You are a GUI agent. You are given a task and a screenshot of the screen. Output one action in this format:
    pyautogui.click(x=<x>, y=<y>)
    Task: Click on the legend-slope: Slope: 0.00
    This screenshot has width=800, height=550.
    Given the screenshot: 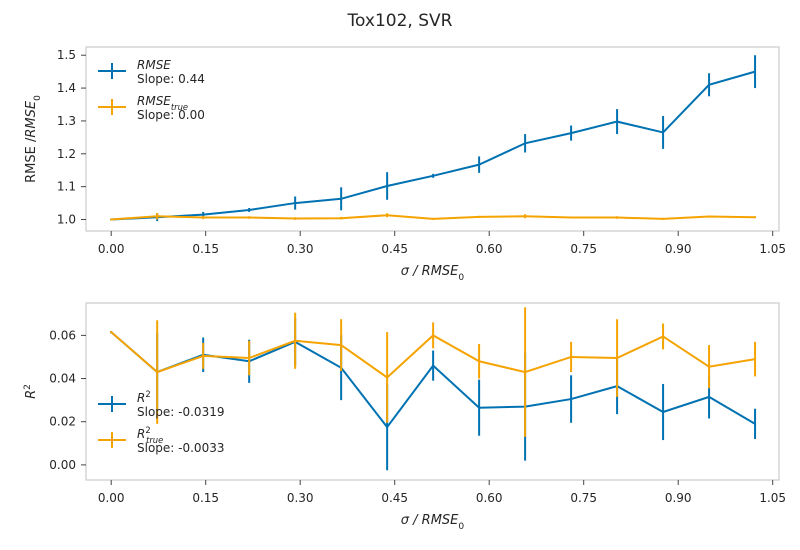 What is the action you would take?
    pyautogui.click(x=171, y=115)
    